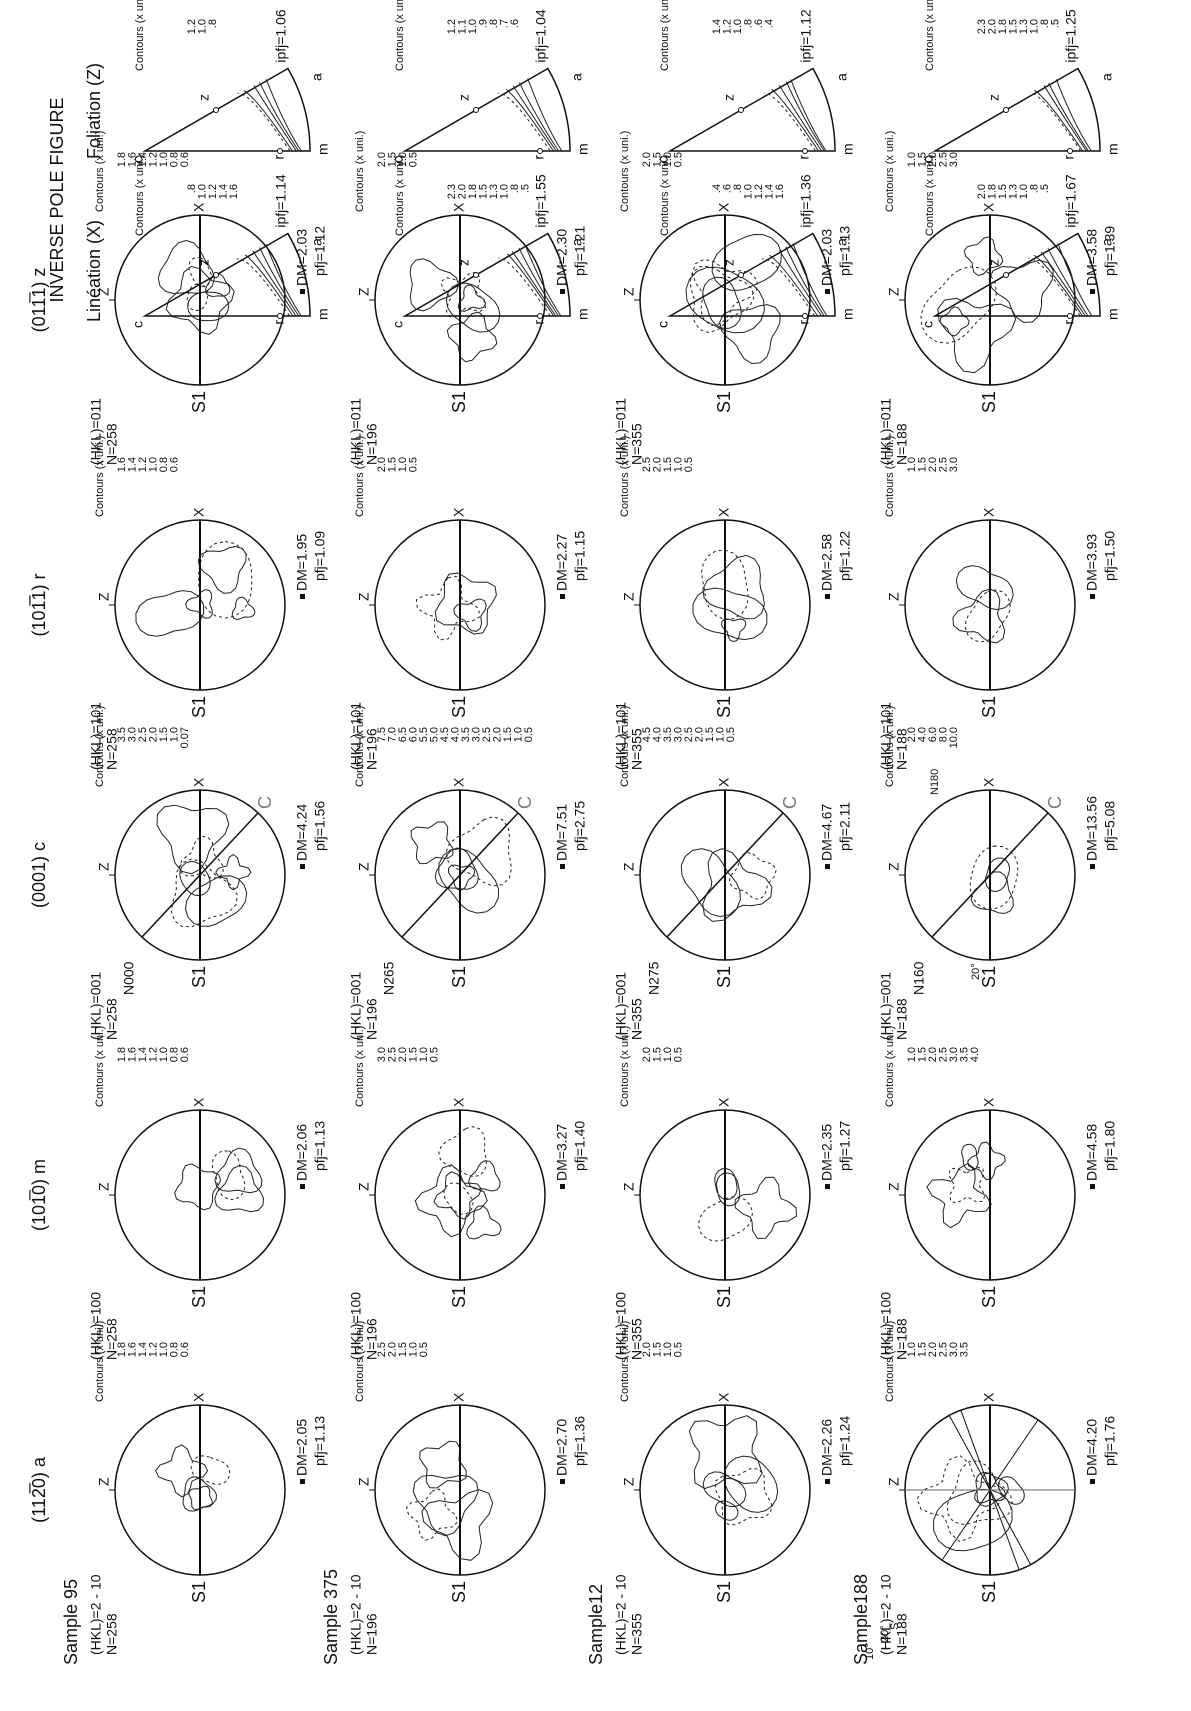 The image size is (1191, 1711). What do you see at coordinates (827, 1152) in the screenshot?
I see `dm-label: DM=2.35` at bounding box center [827, 1152].